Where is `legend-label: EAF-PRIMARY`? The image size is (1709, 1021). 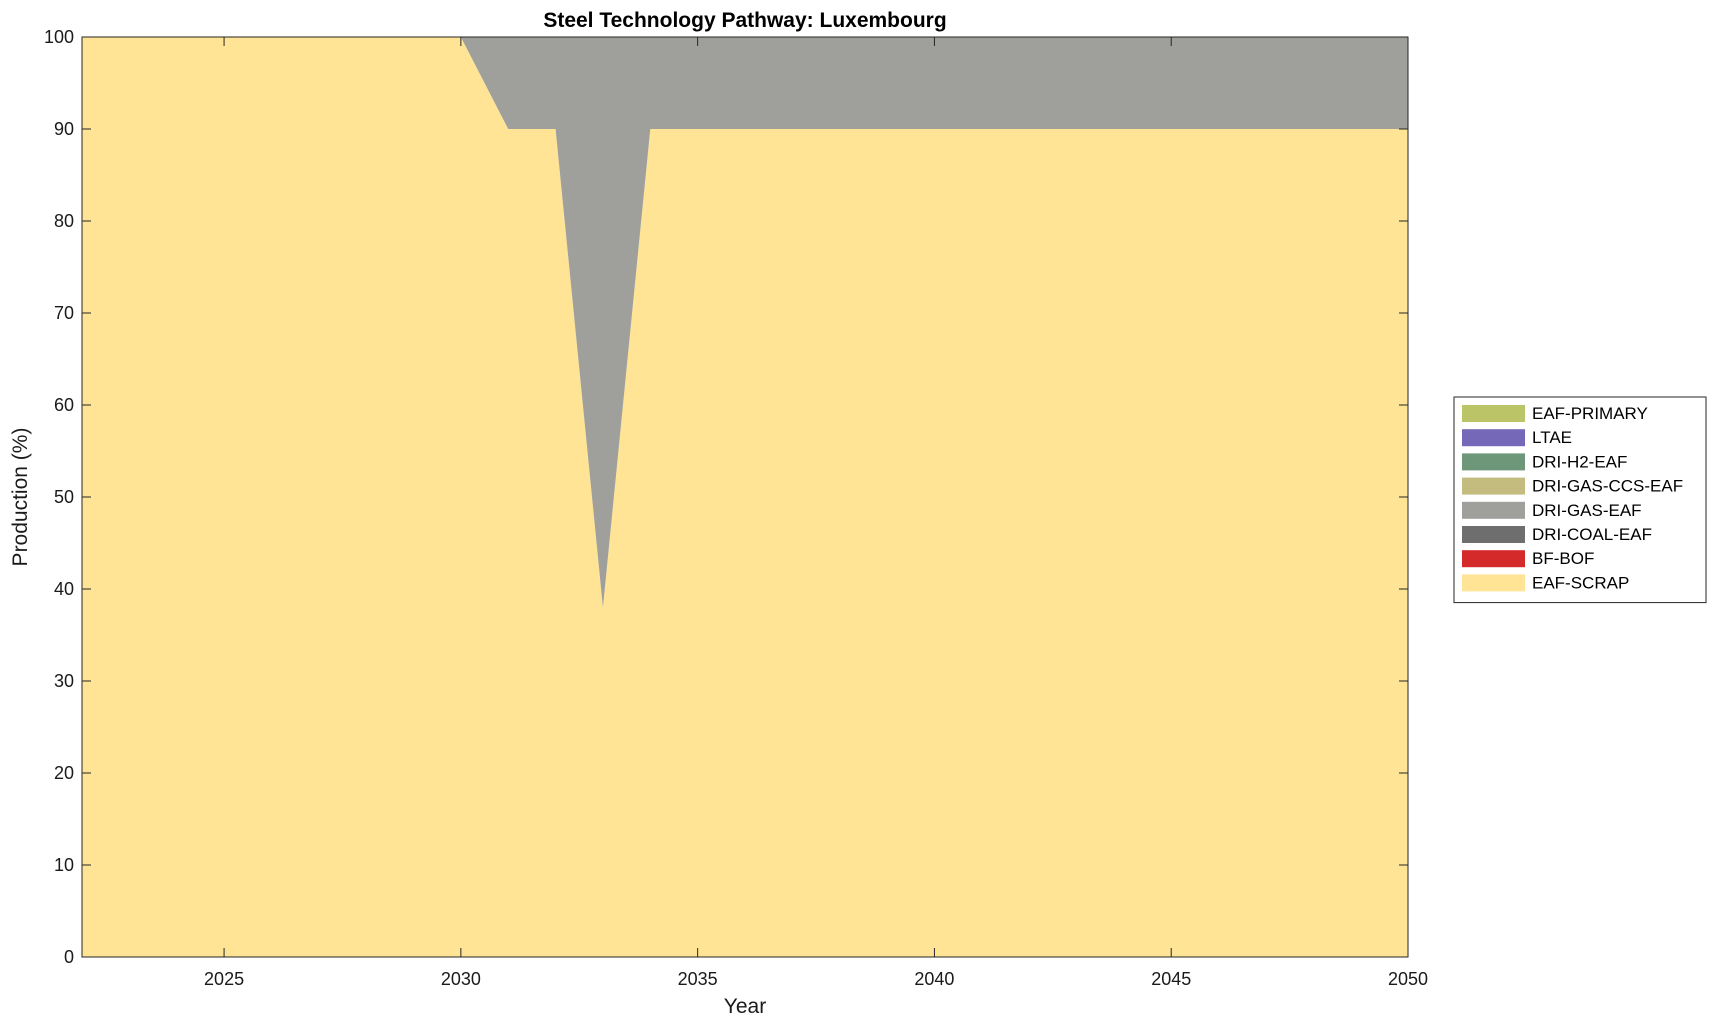 legend-label: EAF-PRIMARY is located at coordinates (1590, 413).